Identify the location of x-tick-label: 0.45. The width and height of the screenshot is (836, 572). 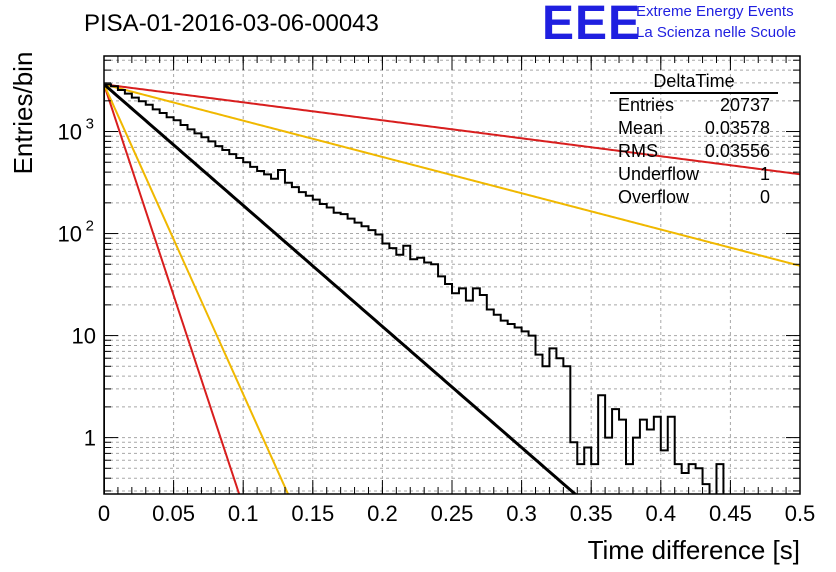
(730, 513).